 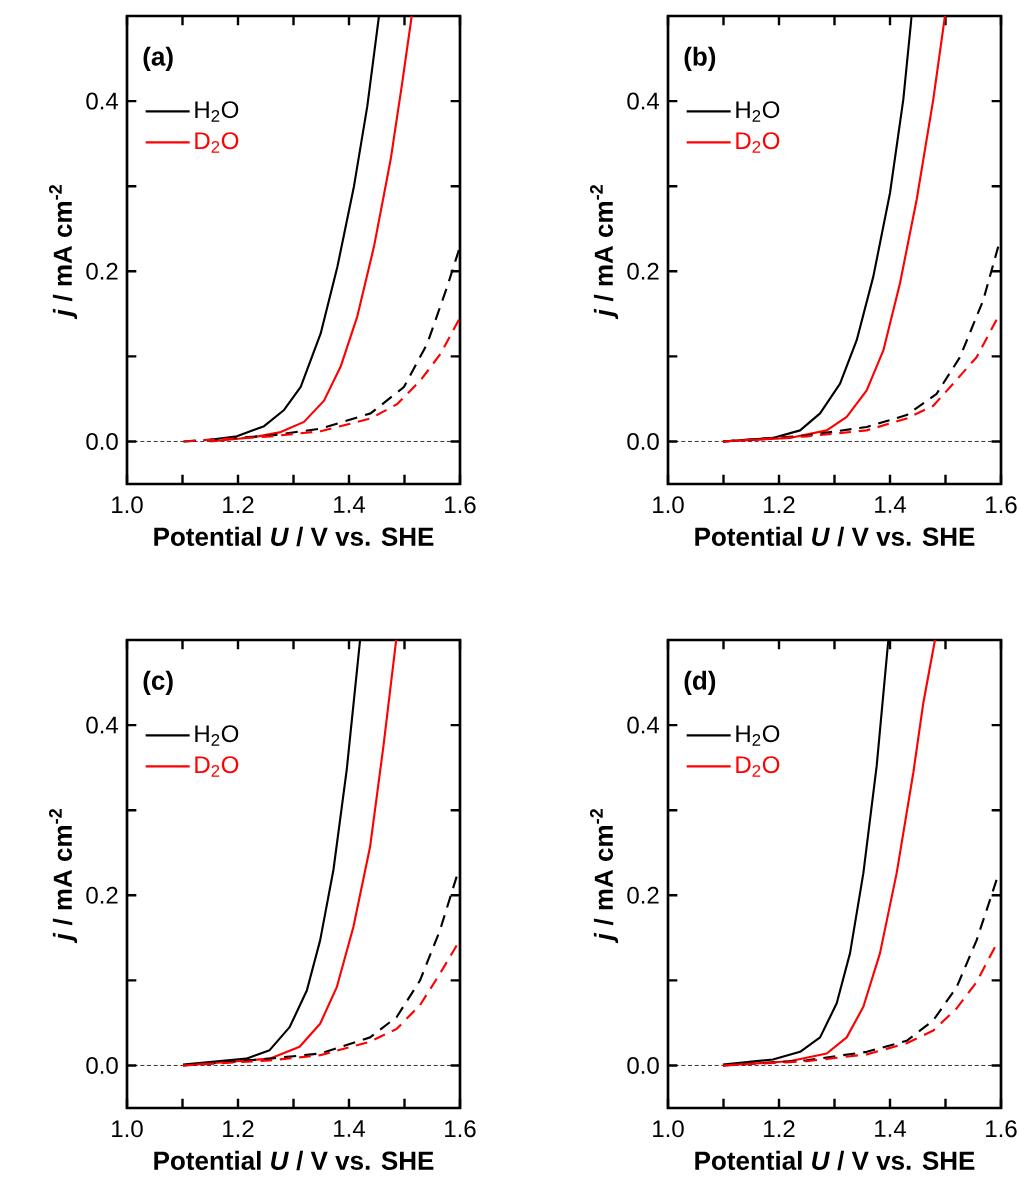 I want to click on text: (b), so click(x=700, y=58).